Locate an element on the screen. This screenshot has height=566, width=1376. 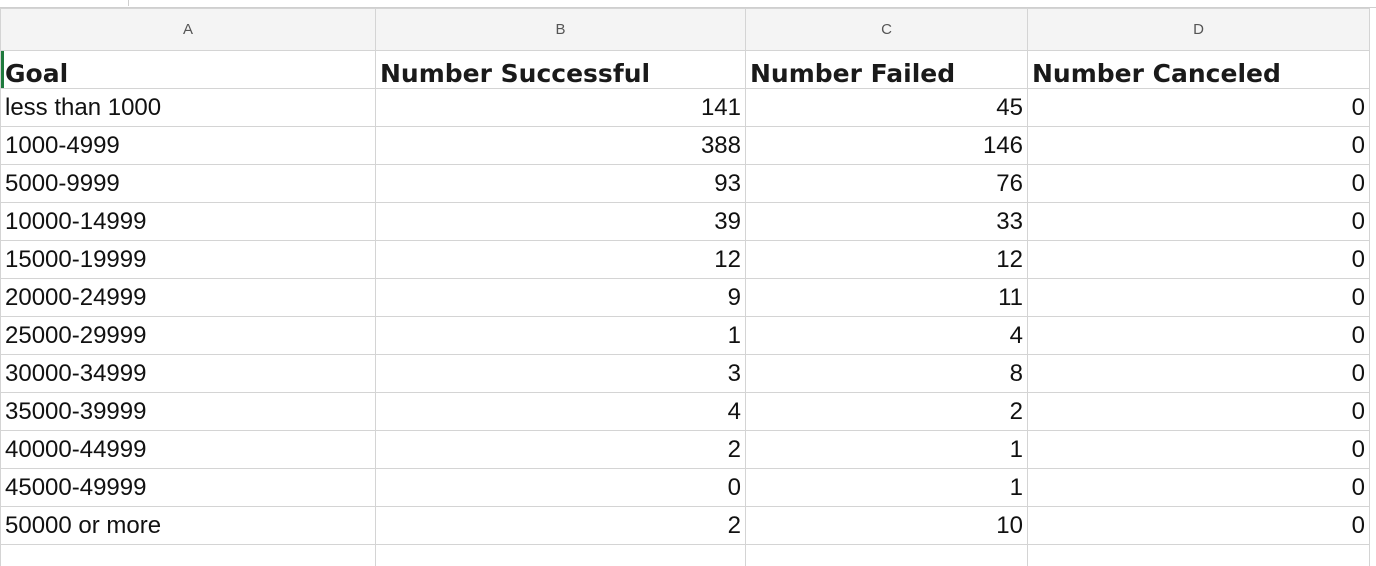
table-row: 10000-14999 39 33 0 is located at coordinates (685, 221).